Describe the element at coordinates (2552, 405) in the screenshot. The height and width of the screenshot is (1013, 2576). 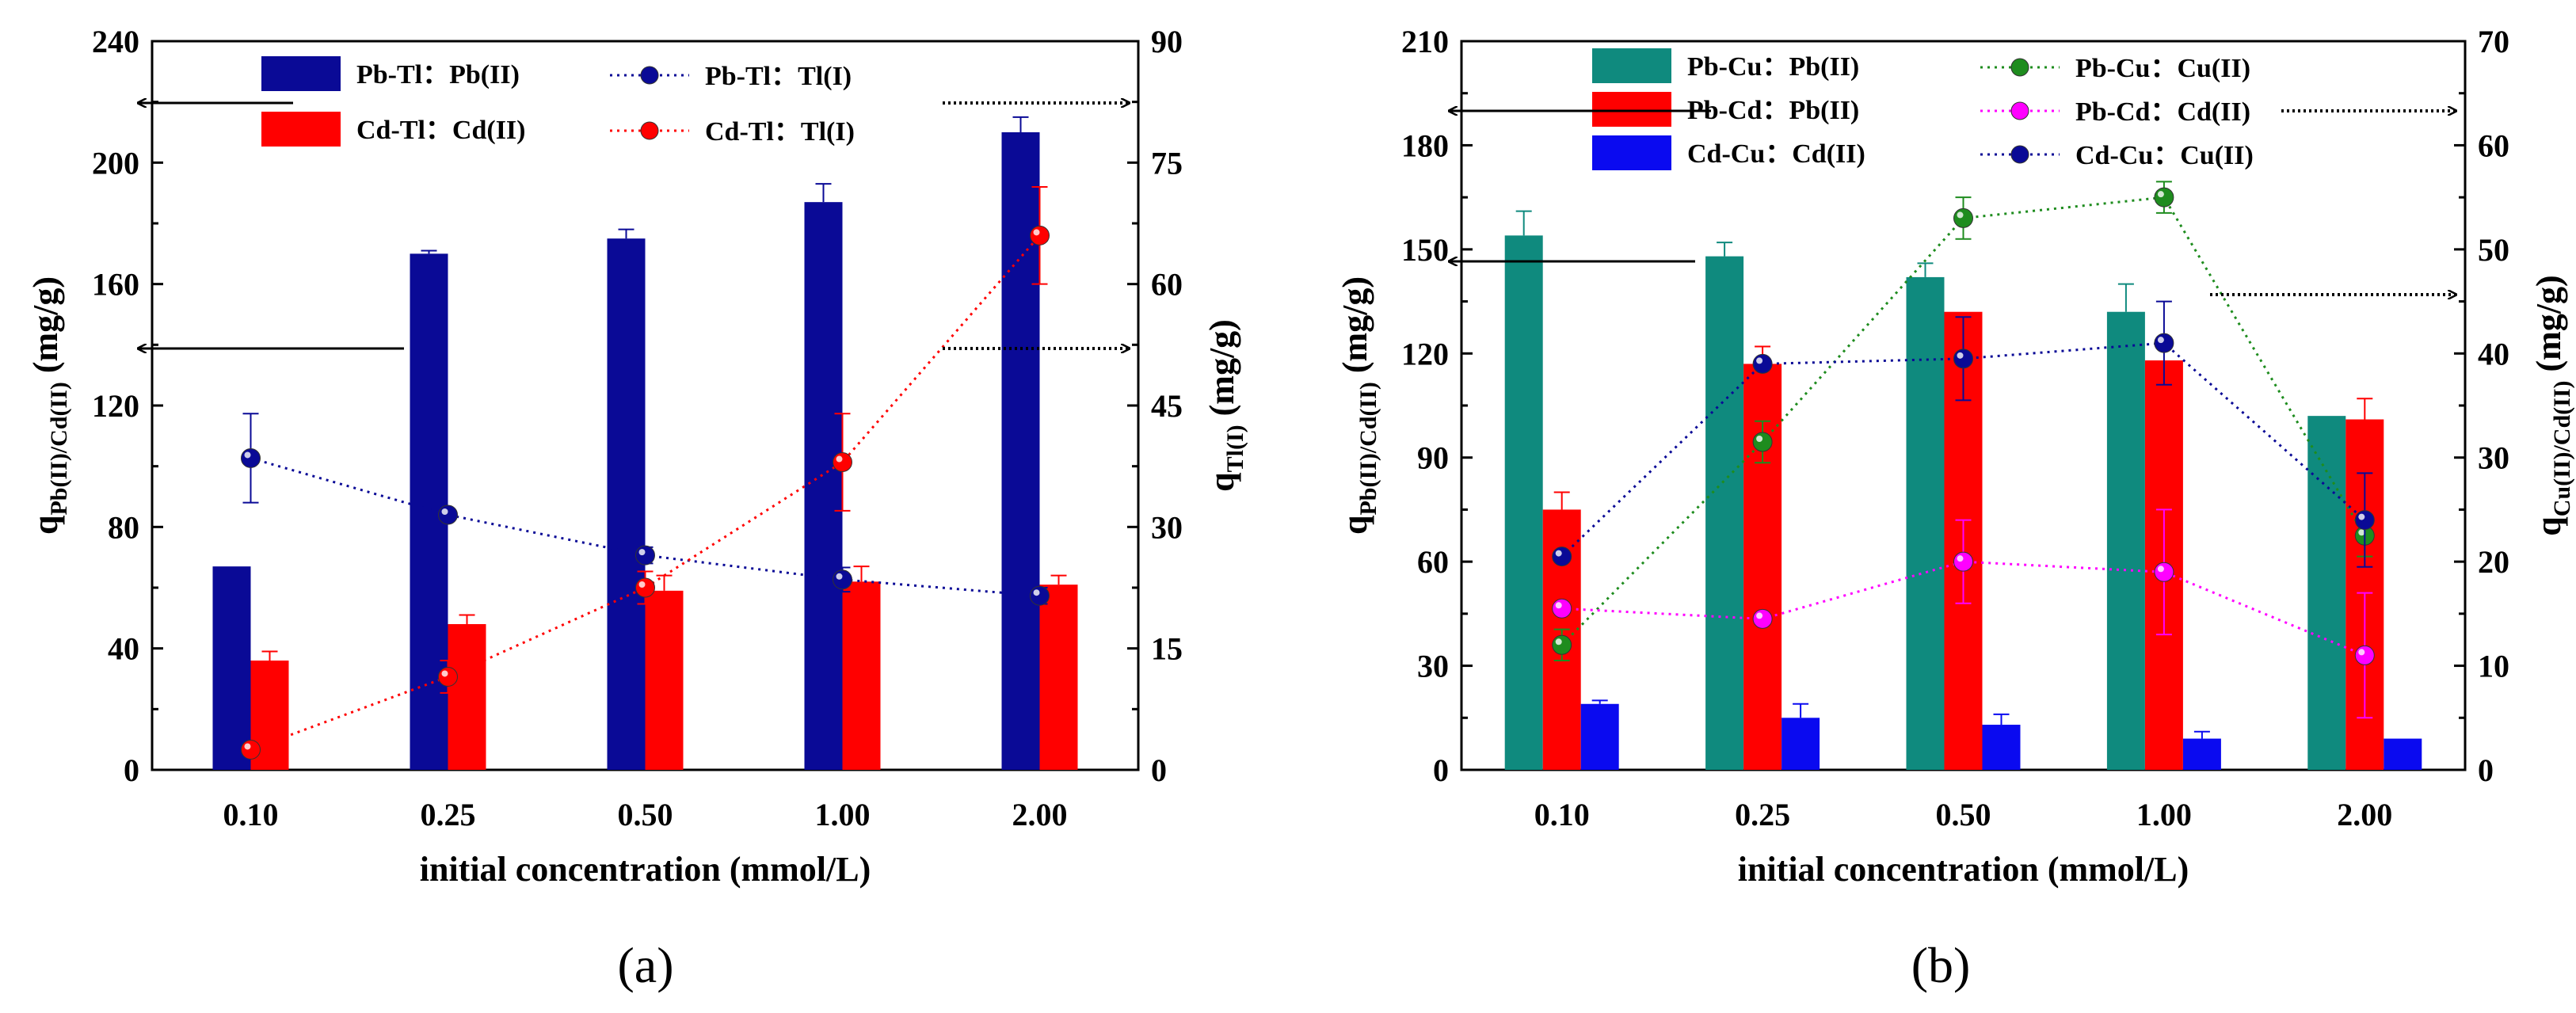
I see `right-y-axis-title: qCu(II)/Cd(II) (mg/g)` at that location.